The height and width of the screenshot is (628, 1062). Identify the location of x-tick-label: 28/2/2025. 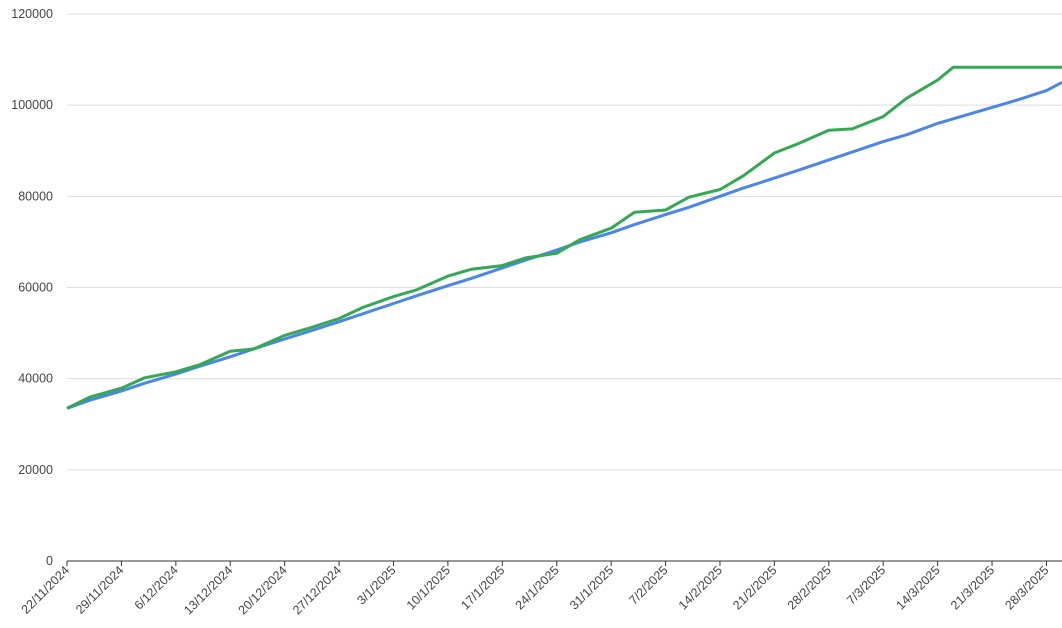
(809, 587).